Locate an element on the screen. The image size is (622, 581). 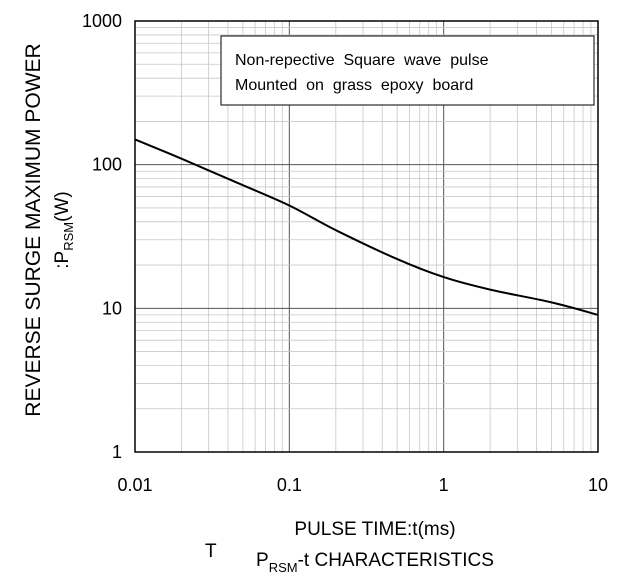
x-tick-label: 10 is located at coordinates (598, 485).